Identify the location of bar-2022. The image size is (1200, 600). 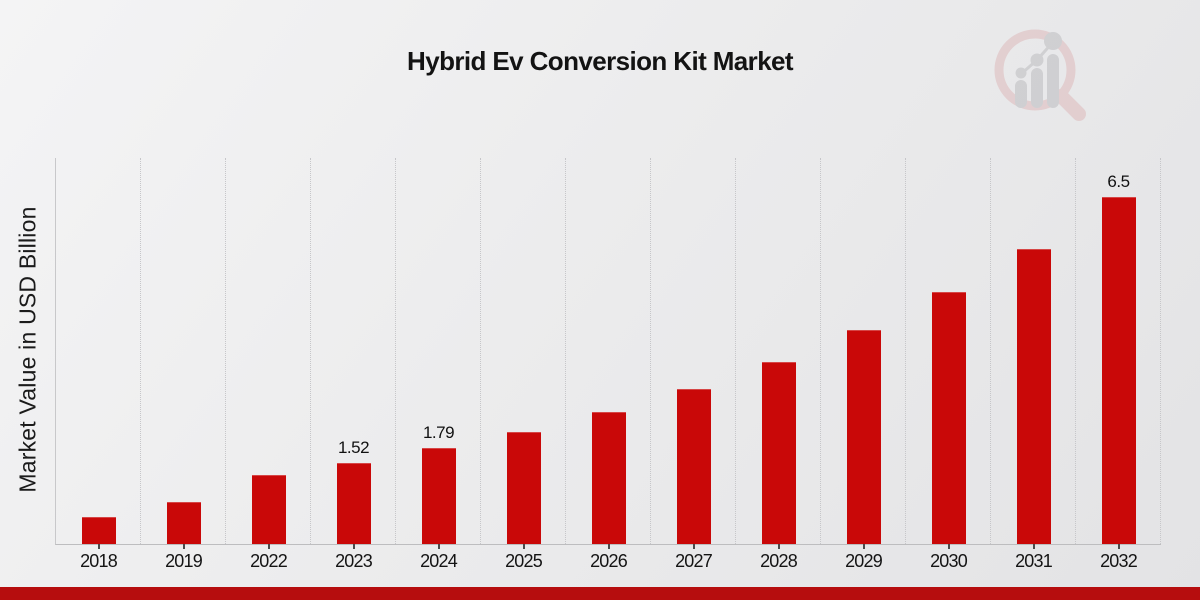
(268, 509).